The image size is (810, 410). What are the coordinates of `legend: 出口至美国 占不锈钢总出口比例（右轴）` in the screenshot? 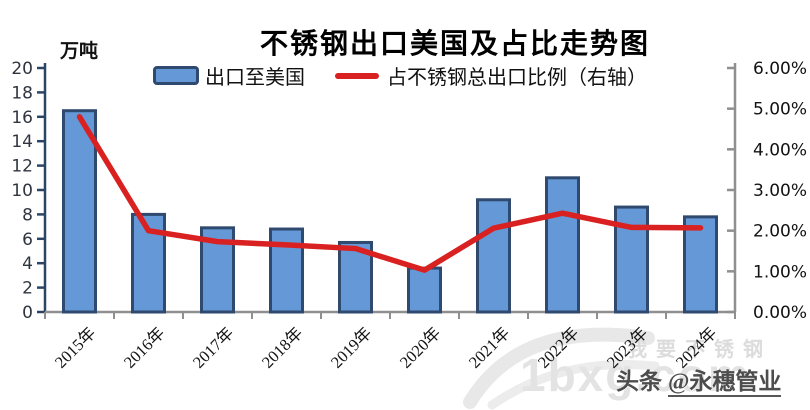 It's located at (400, 75).